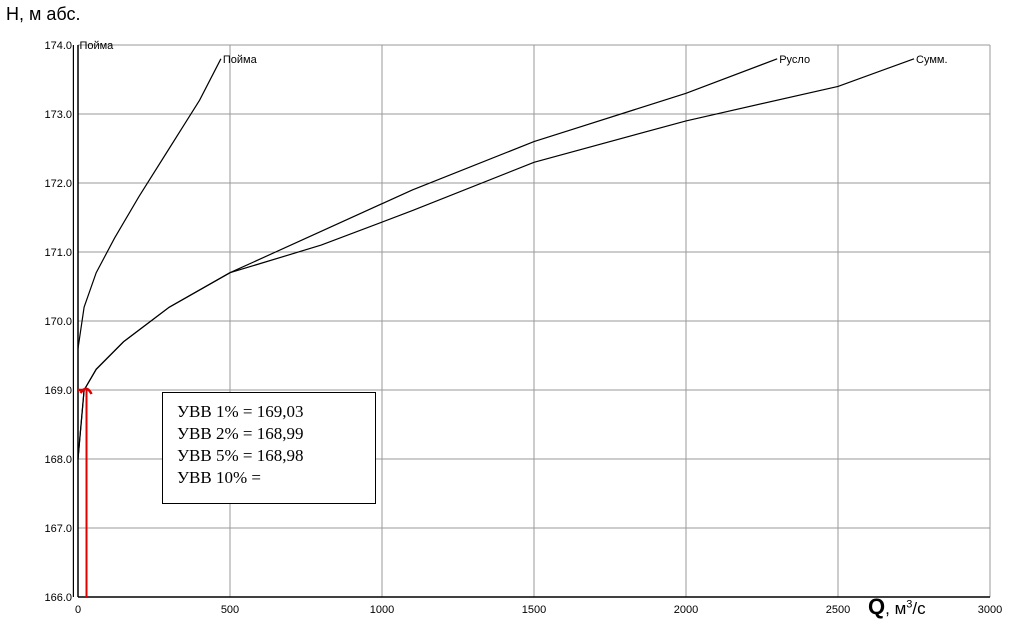 This screenshot has height=620, width=1011. I want to click on y-tick-label: 172.0, so click(58, 184).